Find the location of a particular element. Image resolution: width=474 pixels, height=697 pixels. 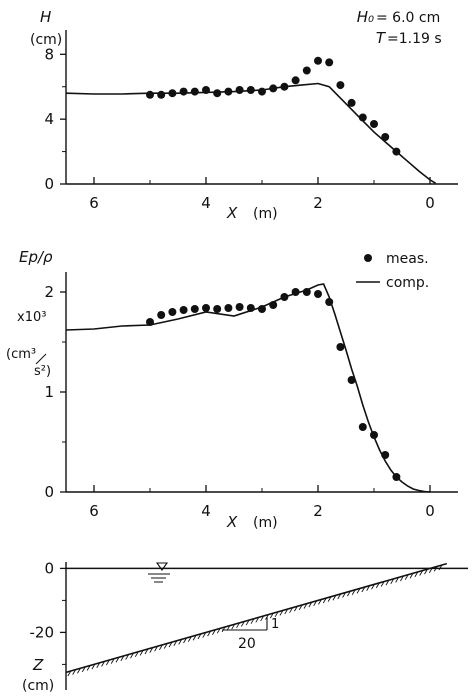

h-annotation-value-1: = 6.0 cm is located at coordinates (408, 18).